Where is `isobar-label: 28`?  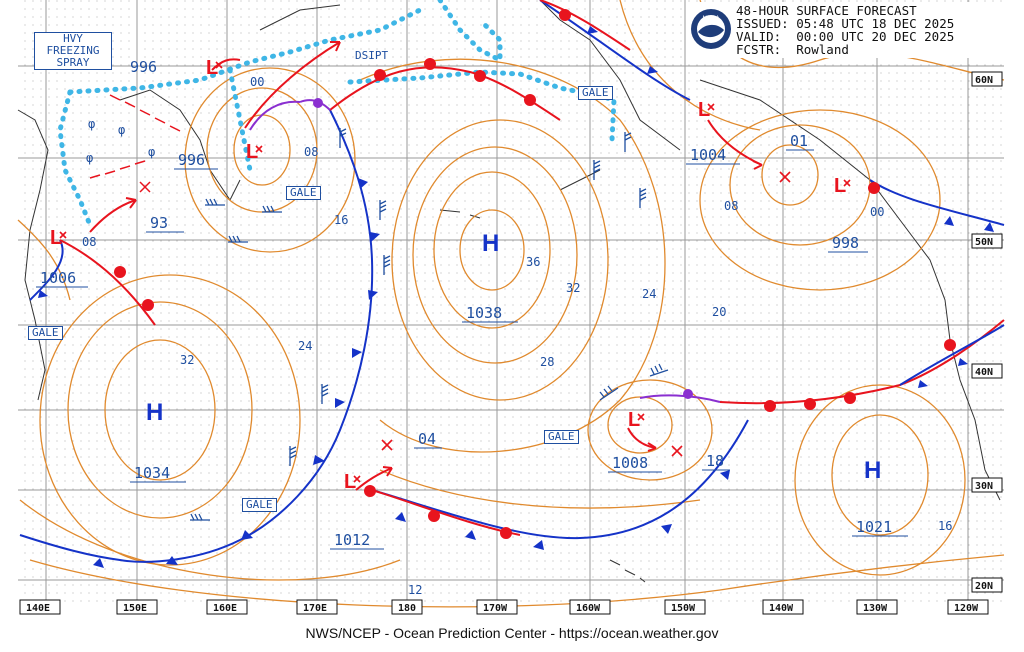
isobar-label: 28 is located at coordinates (547, 362).